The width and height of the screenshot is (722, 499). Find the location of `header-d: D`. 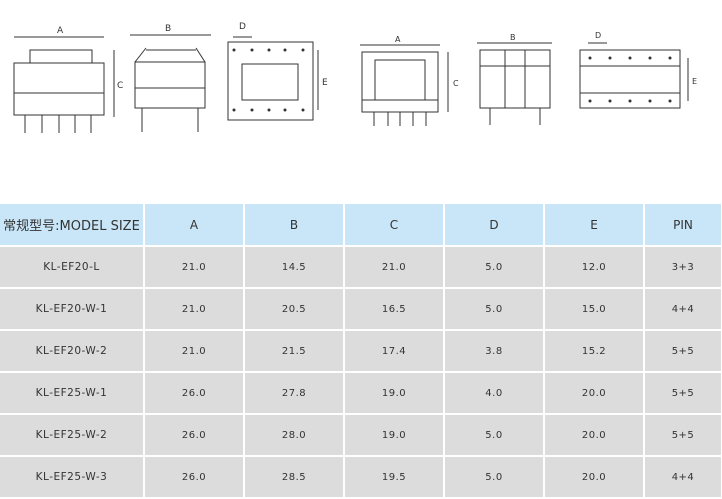

header-d: D is located at coordinates (494, 225).